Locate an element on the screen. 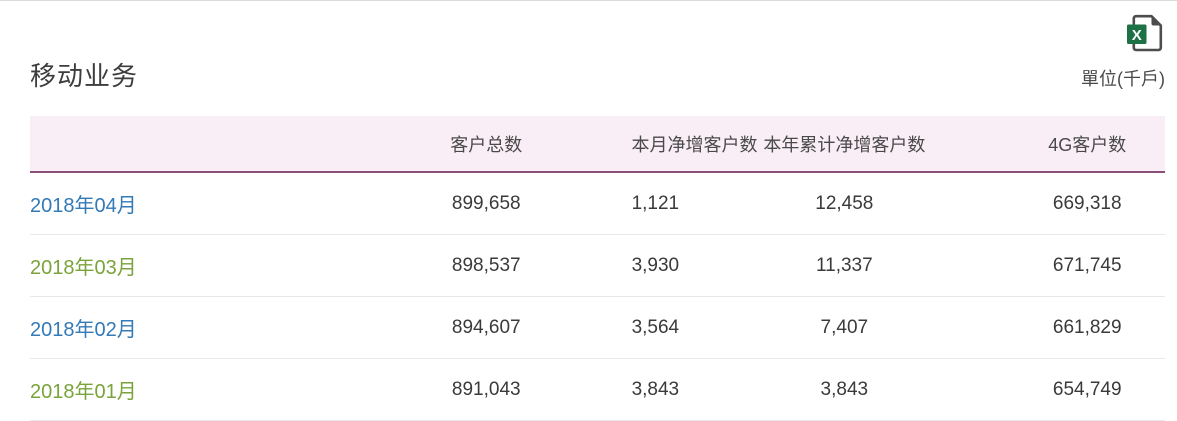  cell-period: 2018年03月 is located at coordinates (185, 265).